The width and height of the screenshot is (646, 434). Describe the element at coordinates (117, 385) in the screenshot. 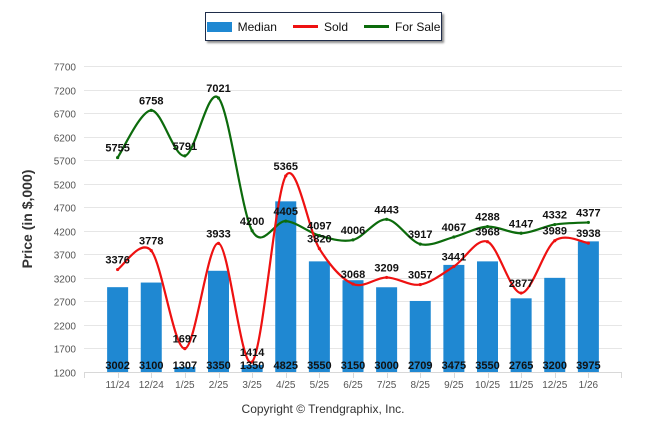

I see `x-tick-label: 11/24` at that location.